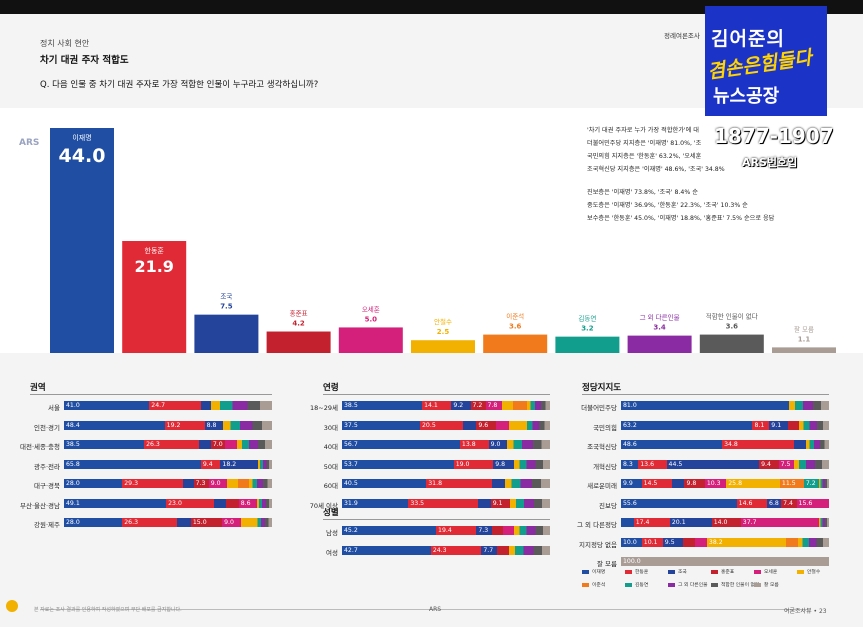 The image size is (863, 627). Describe the element at coordinates (602, 388) in the screenshot. I see `breakdown-title-party: 정당지지도` at that location.